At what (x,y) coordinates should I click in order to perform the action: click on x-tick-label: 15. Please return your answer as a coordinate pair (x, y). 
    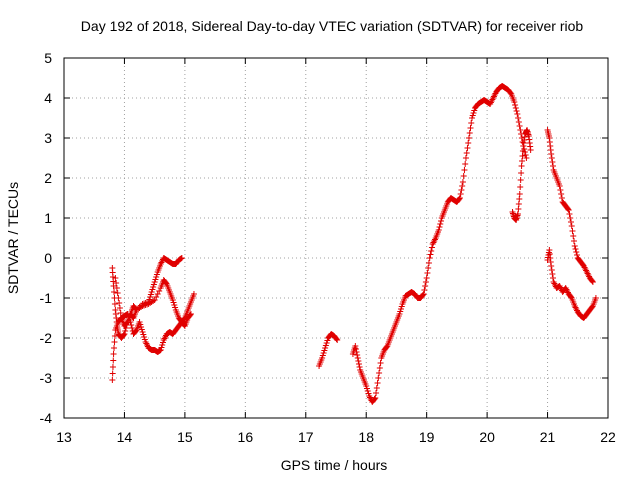
    Looking at the image, I should click on (185, 437).